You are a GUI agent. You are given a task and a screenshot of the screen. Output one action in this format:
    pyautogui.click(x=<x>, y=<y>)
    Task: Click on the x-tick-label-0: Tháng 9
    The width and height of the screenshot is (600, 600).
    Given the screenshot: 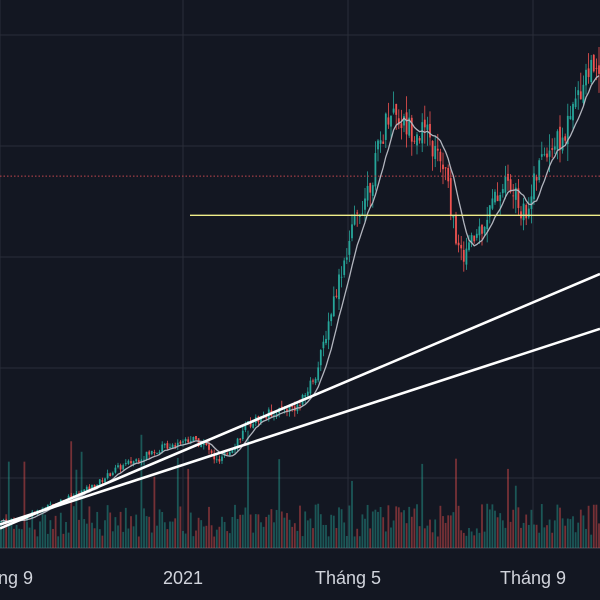 What is the action you would take?
    pyautogui.click(x=16, y=578)
    